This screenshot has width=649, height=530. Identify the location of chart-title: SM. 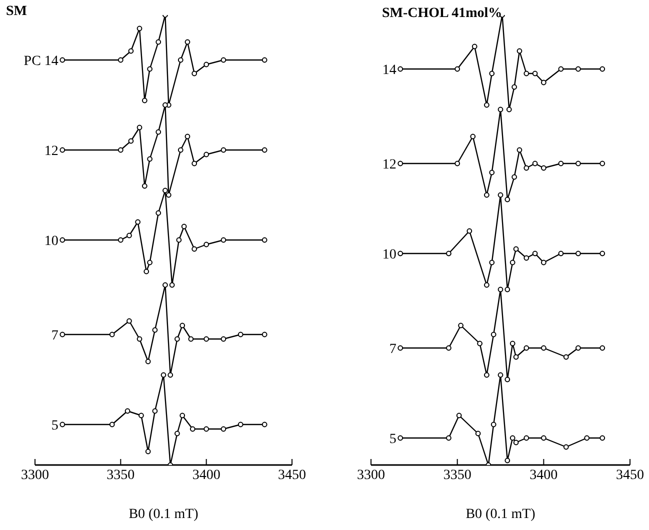
(16, 12).